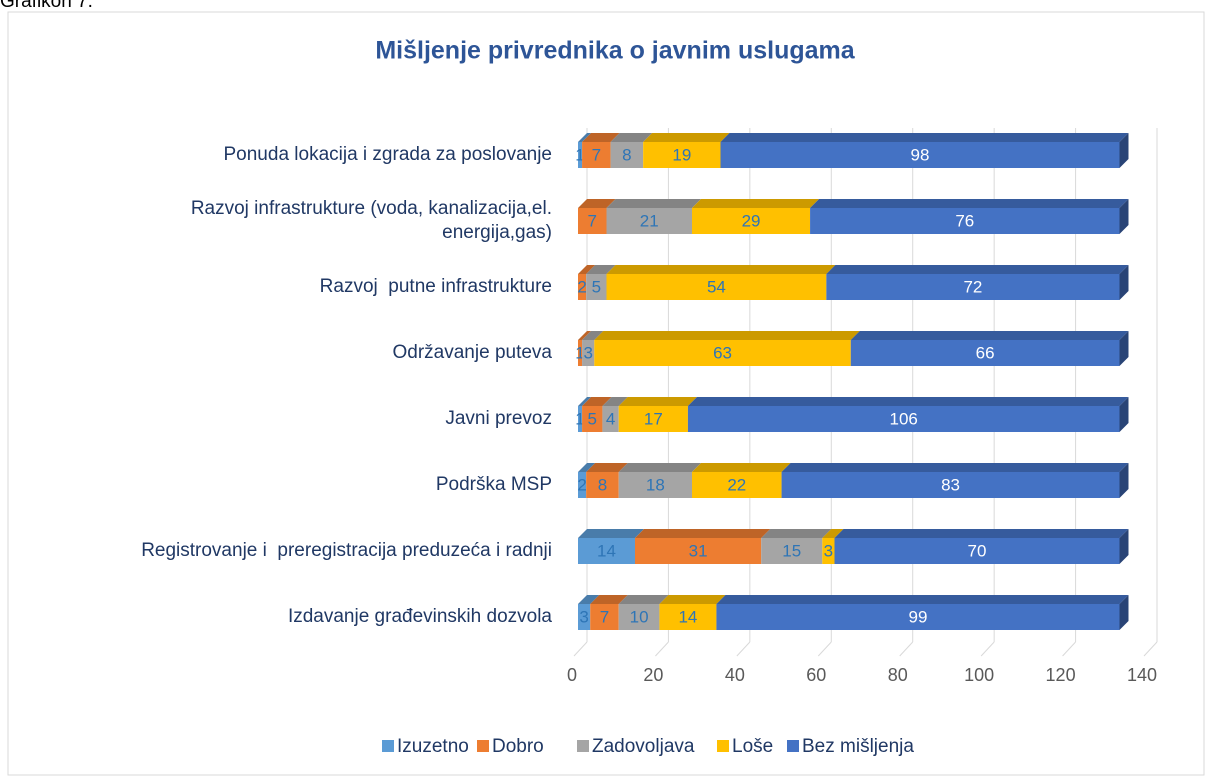  I want to click on x-tick-label: 100, so click(979, 675).